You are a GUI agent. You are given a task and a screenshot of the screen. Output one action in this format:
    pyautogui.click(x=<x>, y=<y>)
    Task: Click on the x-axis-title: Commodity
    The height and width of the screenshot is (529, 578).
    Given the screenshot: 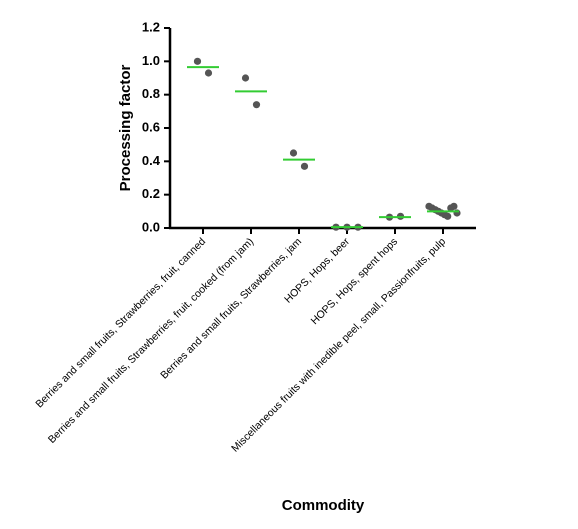 What is the action you would take?
    pyautogui.click(x=323, y=505)
    